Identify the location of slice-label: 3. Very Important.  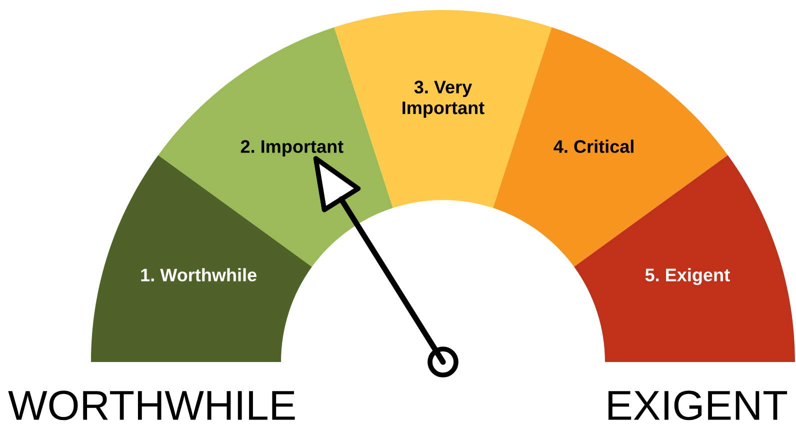
(443, 99).